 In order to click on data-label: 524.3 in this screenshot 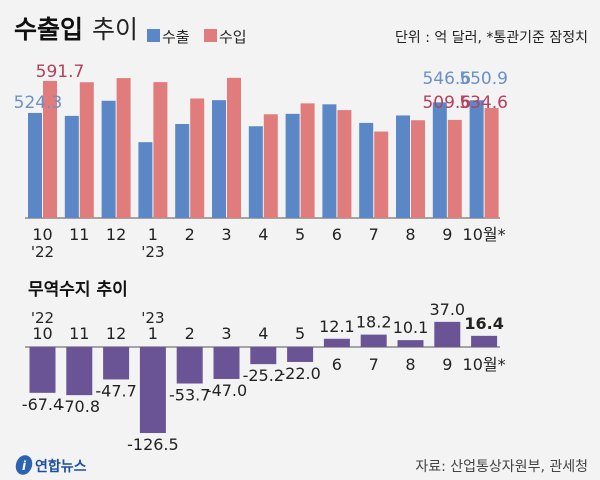, I will do `click(38, 103)`.